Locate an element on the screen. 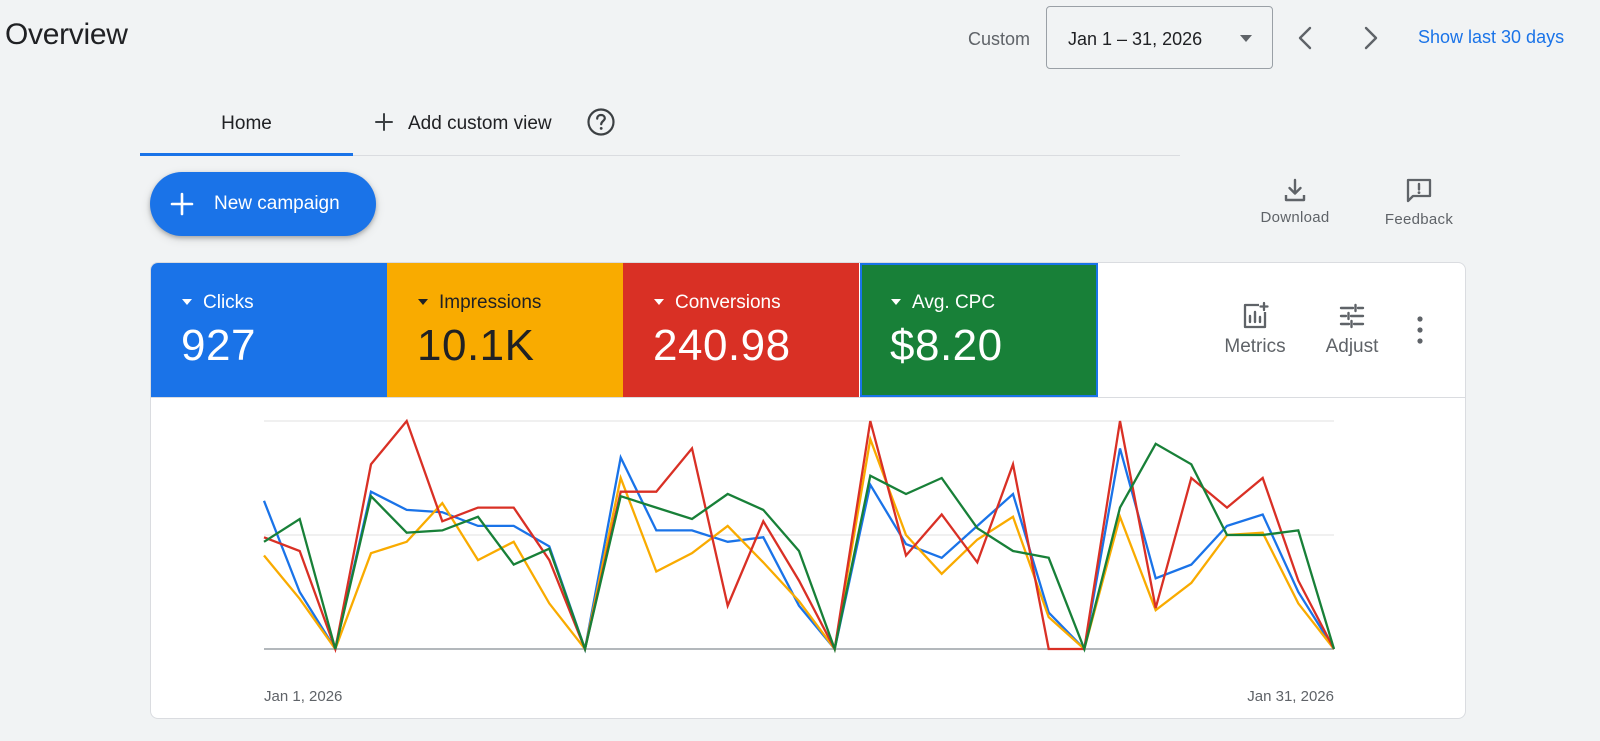  next-period-button is located at coordinates (1370, 38).